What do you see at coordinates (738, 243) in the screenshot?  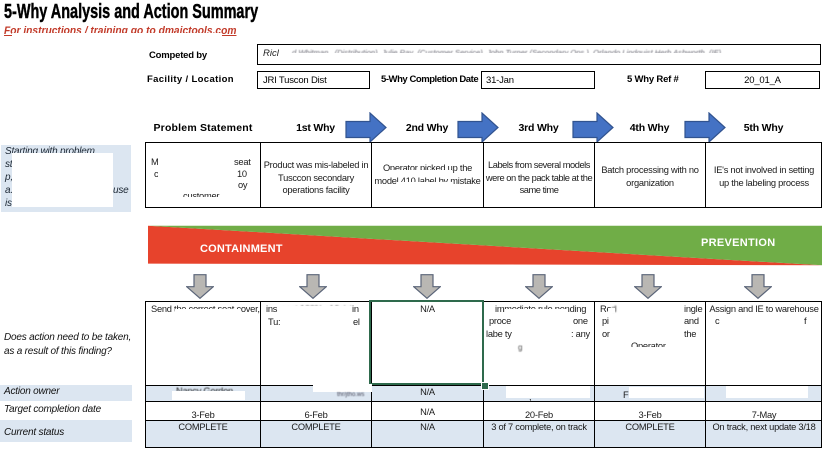 I see `svg-text: PREVENTION` at bounding box center [738, 243].